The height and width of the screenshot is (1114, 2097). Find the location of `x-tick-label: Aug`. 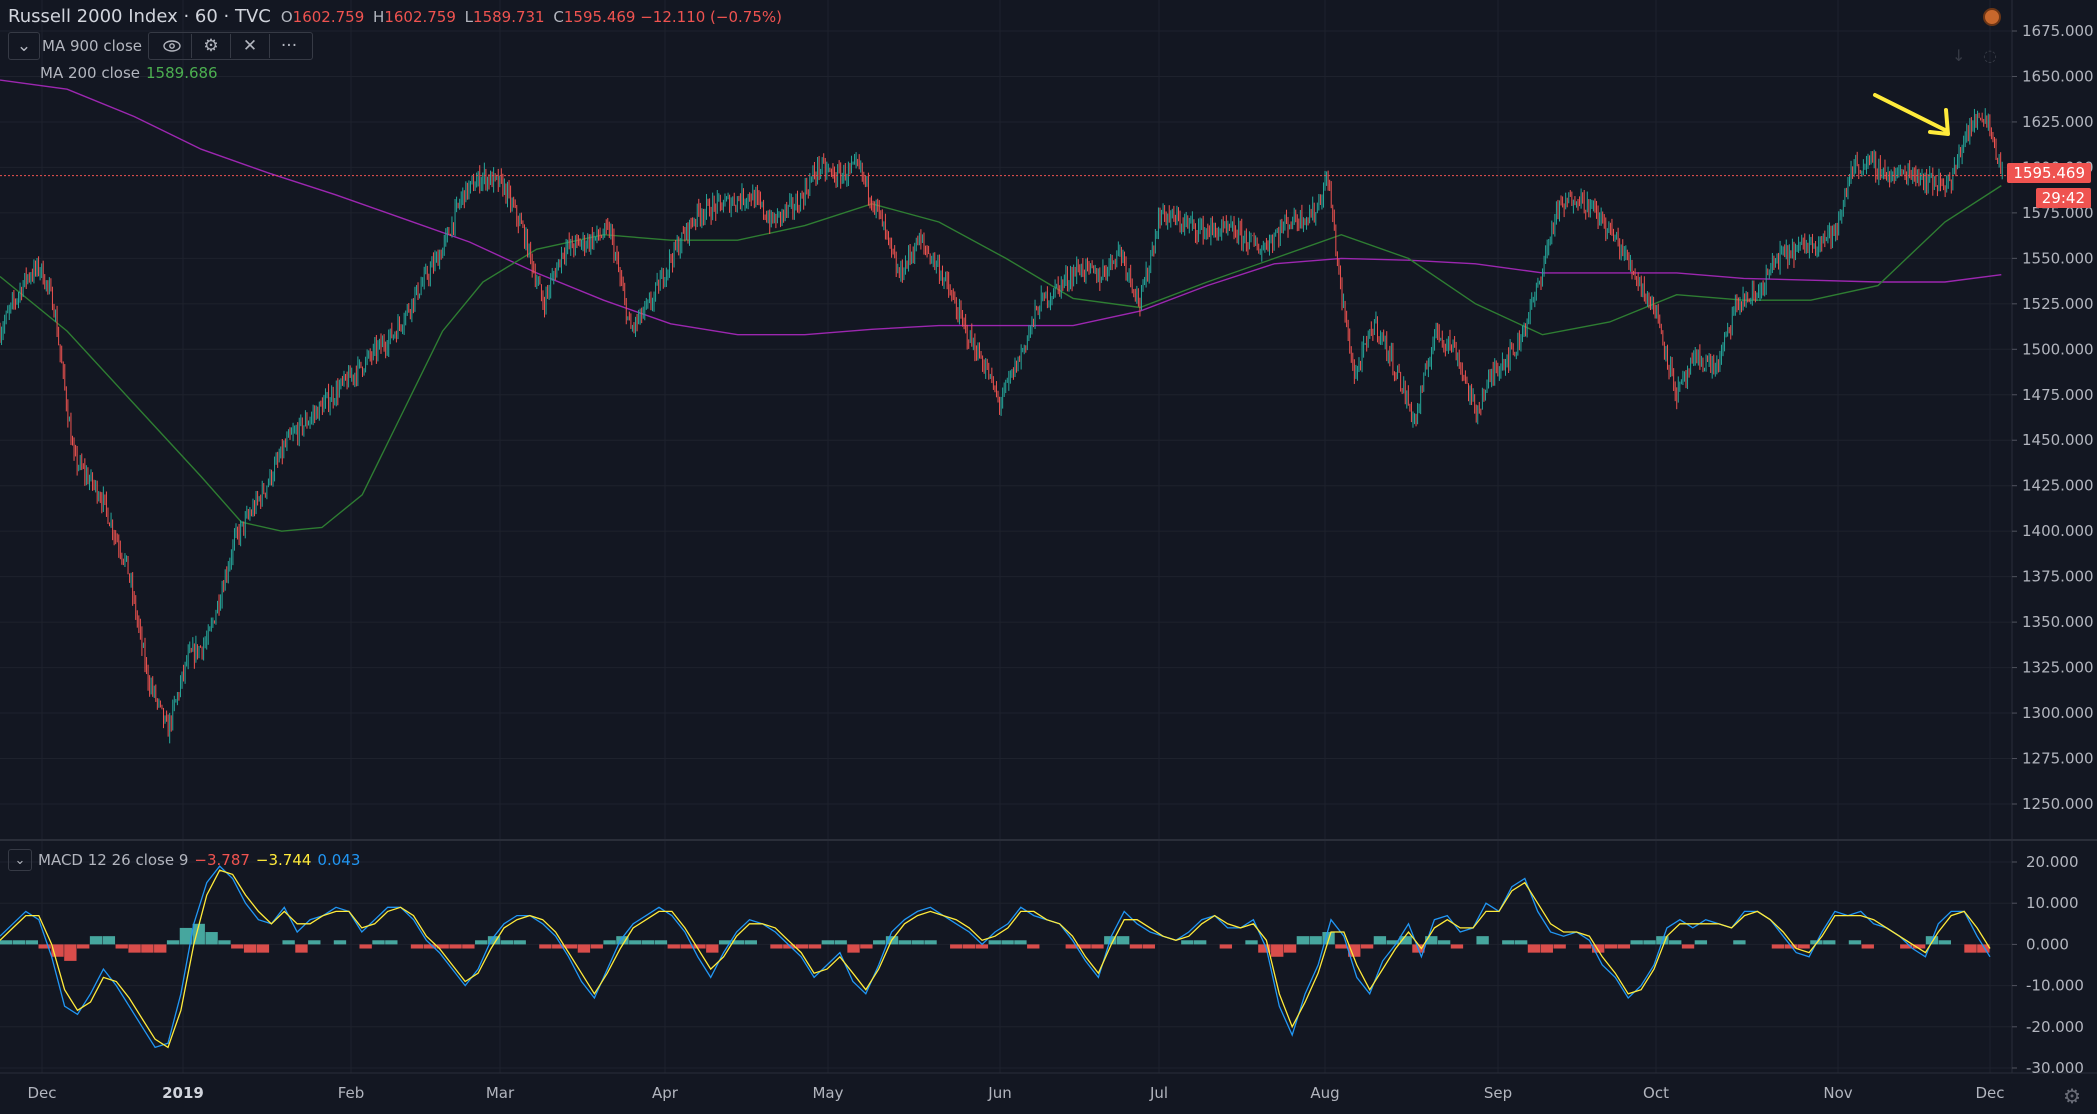

x-tick-label: Aug is located at coordinates (1324, 1093).